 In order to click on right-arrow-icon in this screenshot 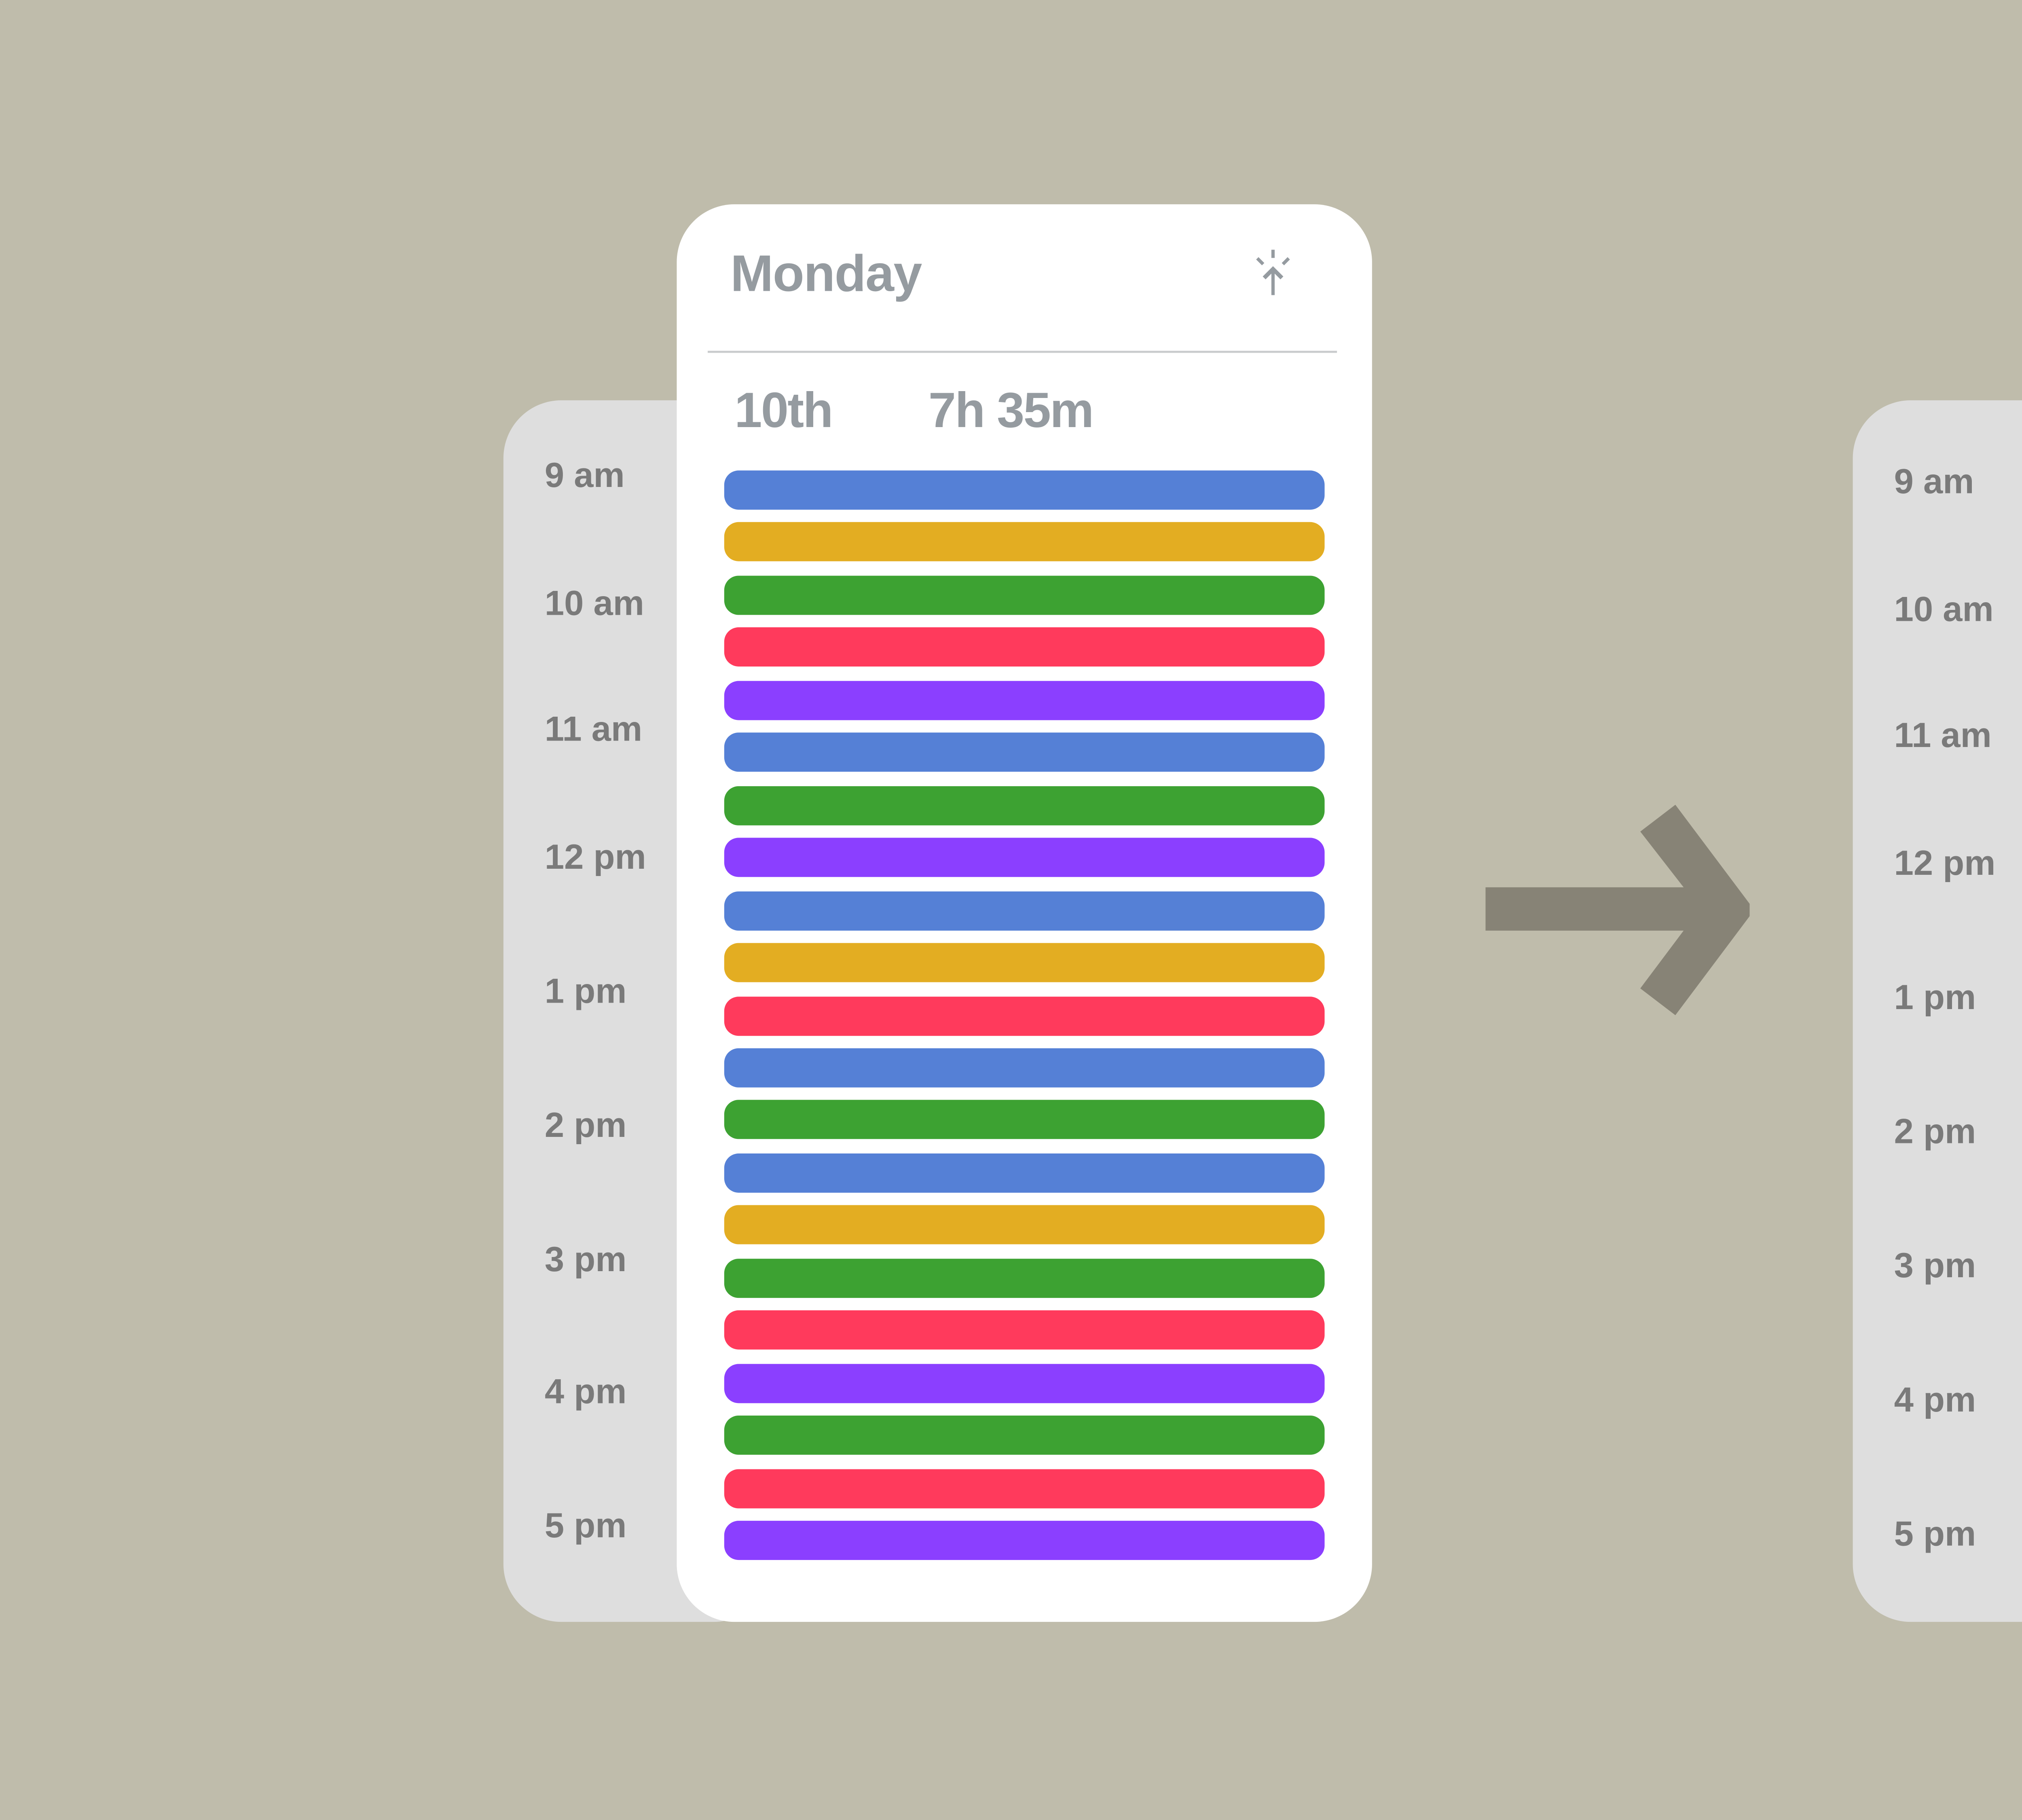, I will do `click(1617, 910)`.